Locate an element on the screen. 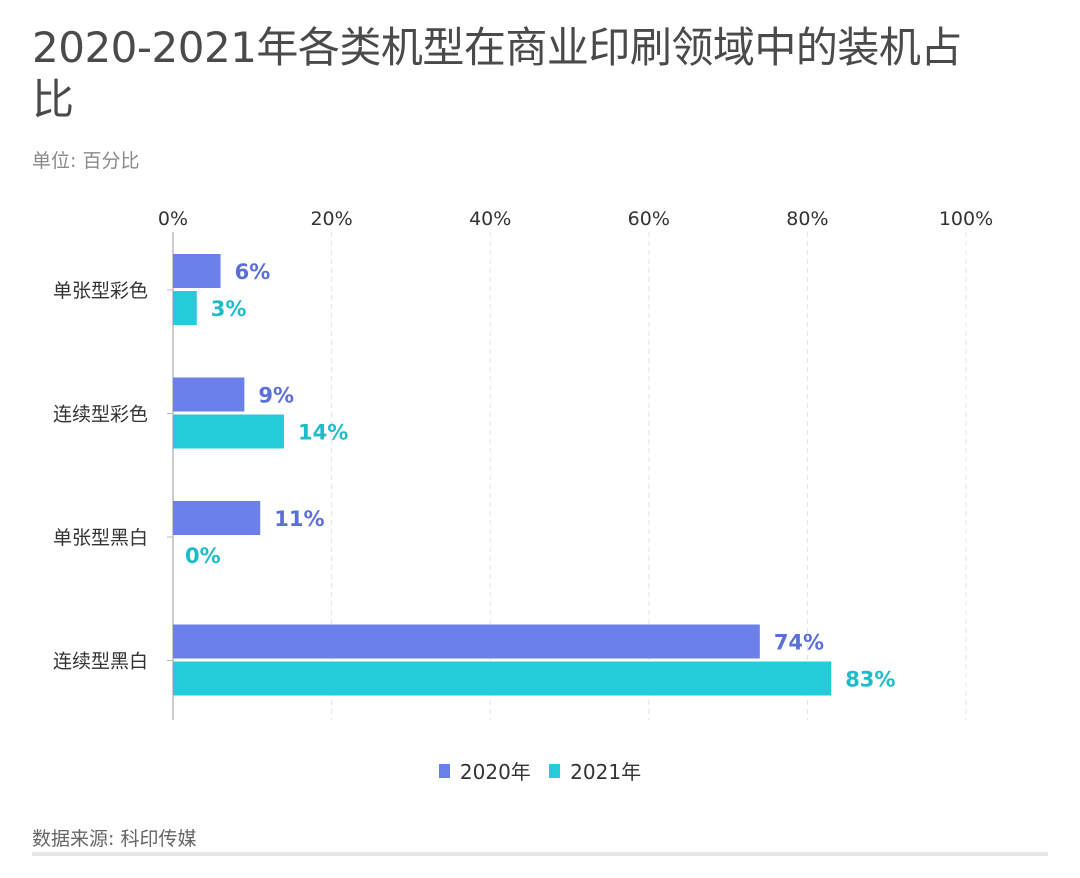 This screenshot has width=1080, height=878. x-tick-label: 60% is located at coordinates (649, 219).